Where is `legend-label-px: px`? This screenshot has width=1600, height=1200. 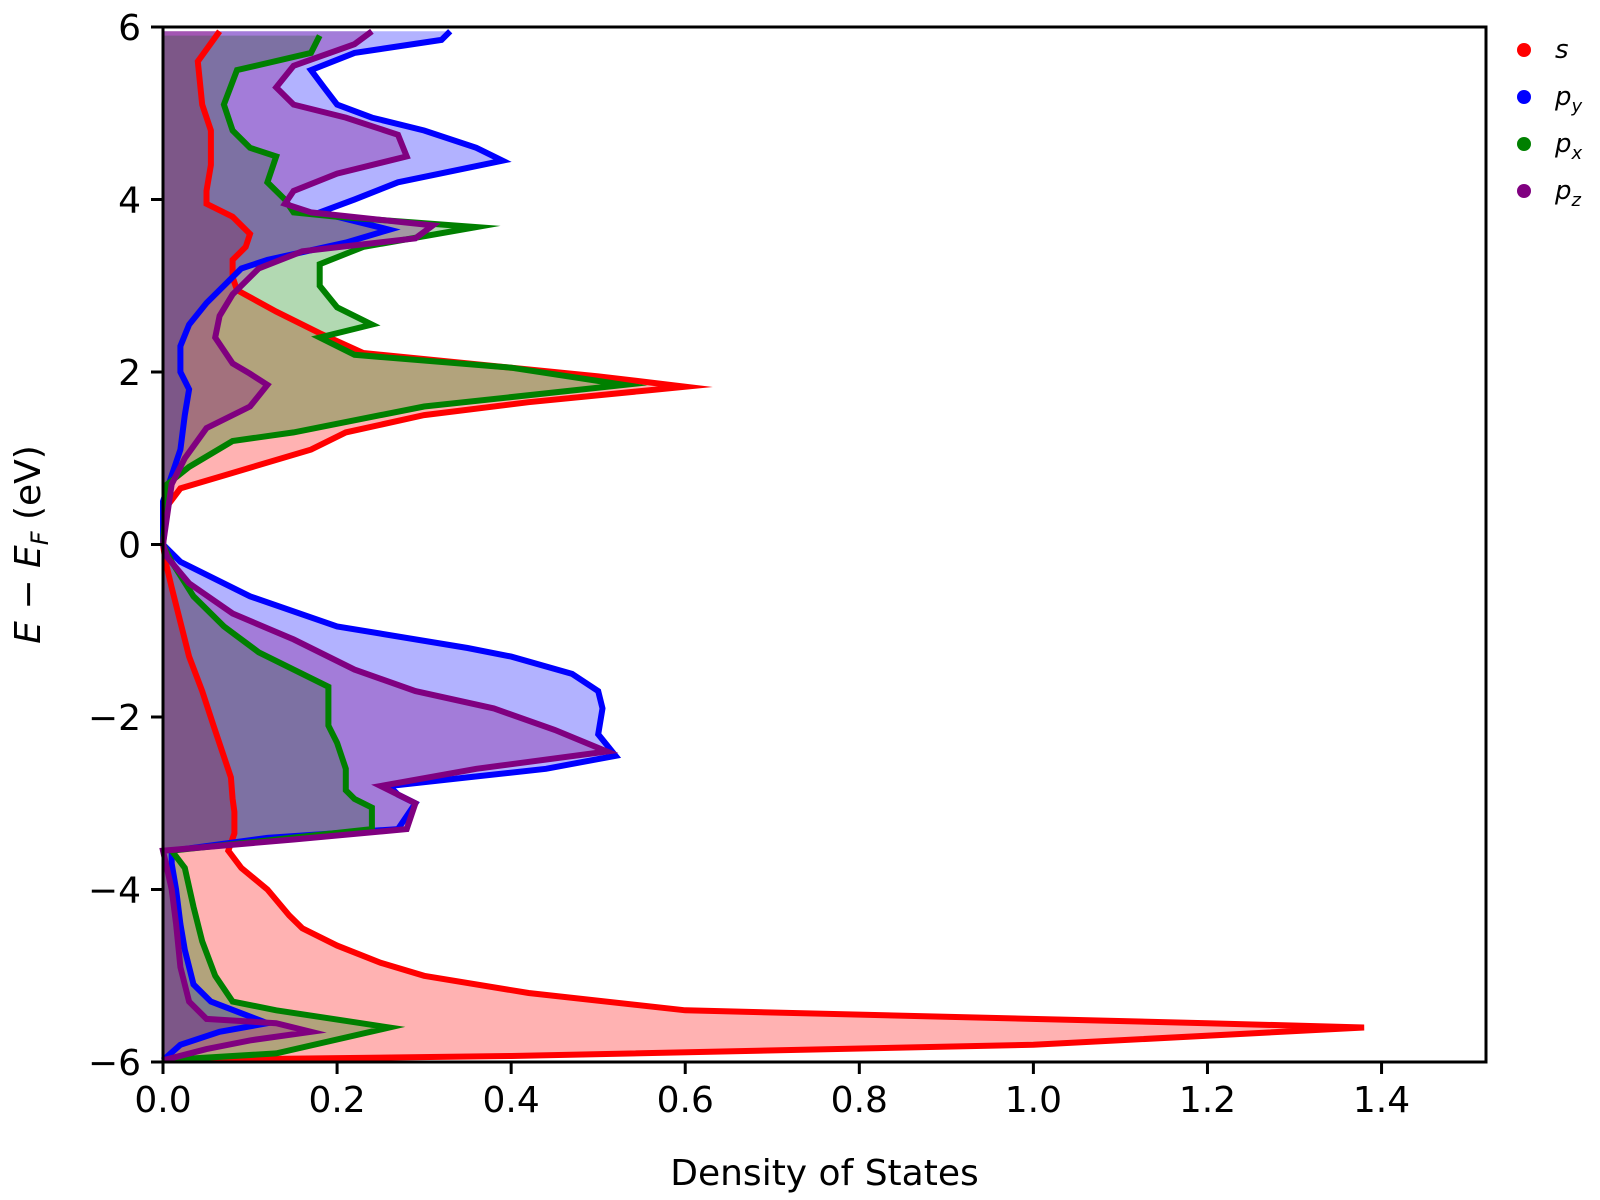 legend-label-px: px is located at coordinates (1568, 146).